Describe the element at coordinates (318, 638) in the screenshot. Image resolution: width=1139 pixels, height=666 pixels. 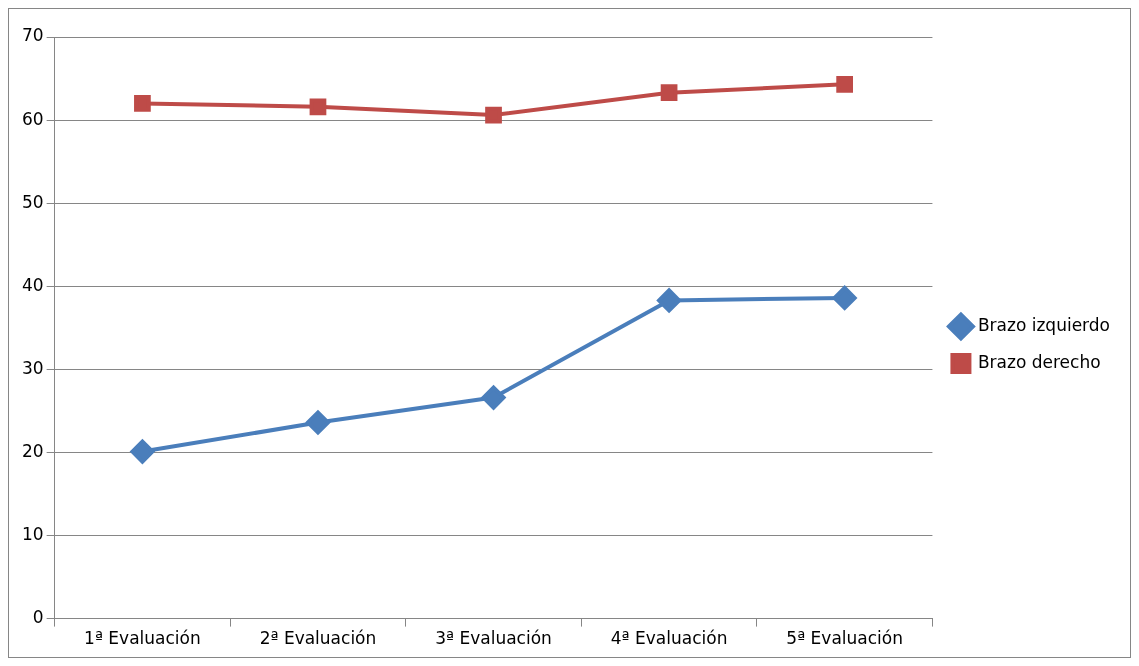
I see `x-tick-label: 2ª Evaluación` at that location.